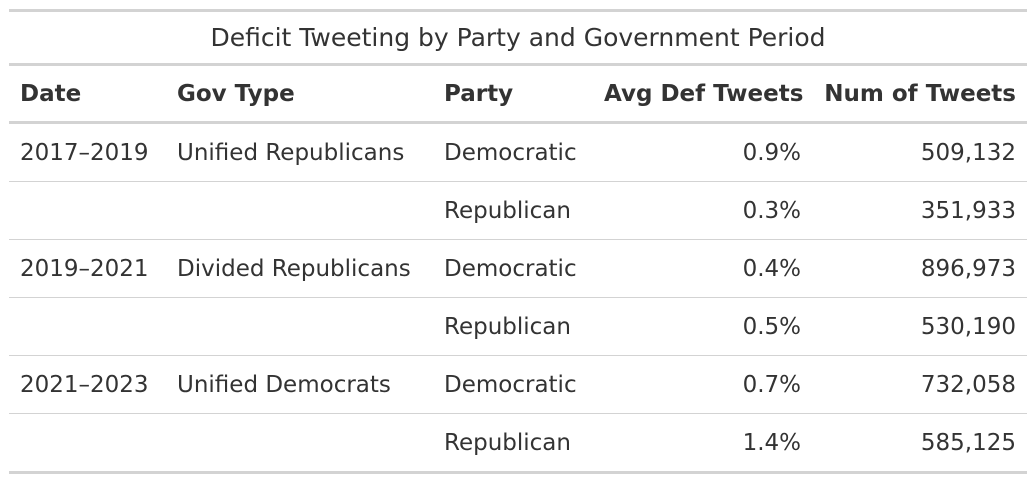  Describe the element at coordinates (518, 11) in the screenshot. I see `top-rule` at that location.